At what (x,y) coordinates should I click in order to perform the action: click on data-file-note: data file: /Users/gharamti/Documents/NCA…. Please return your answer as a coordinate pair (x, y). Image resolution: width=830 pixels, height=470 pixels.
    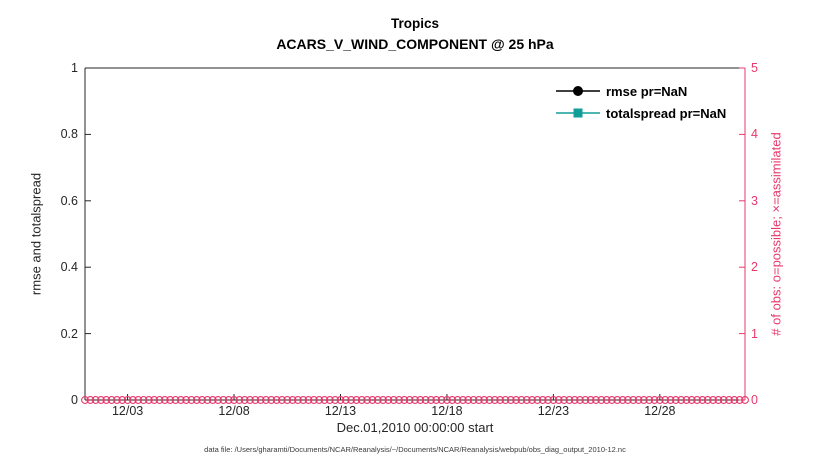
    Looking at the image, I should click on (415, 449).